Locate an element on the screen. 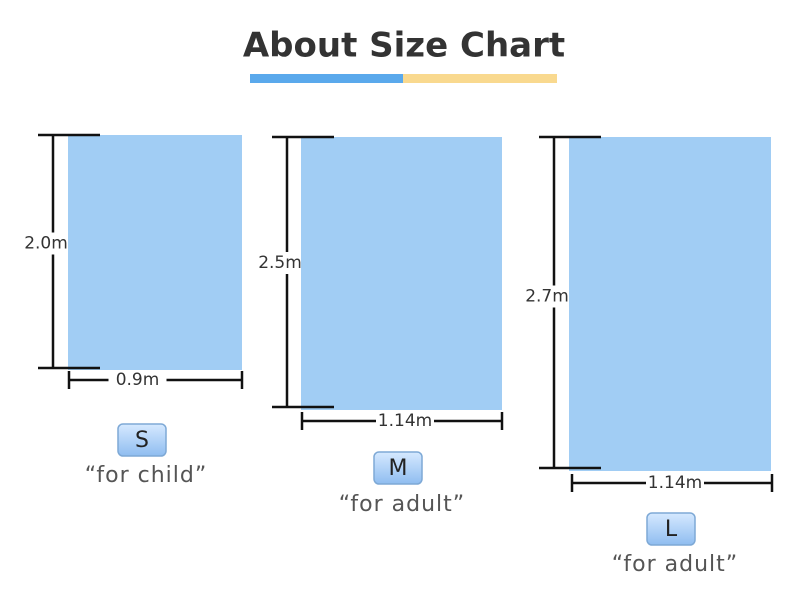  height-label: 2.5m is located at coordinates (280, 263).